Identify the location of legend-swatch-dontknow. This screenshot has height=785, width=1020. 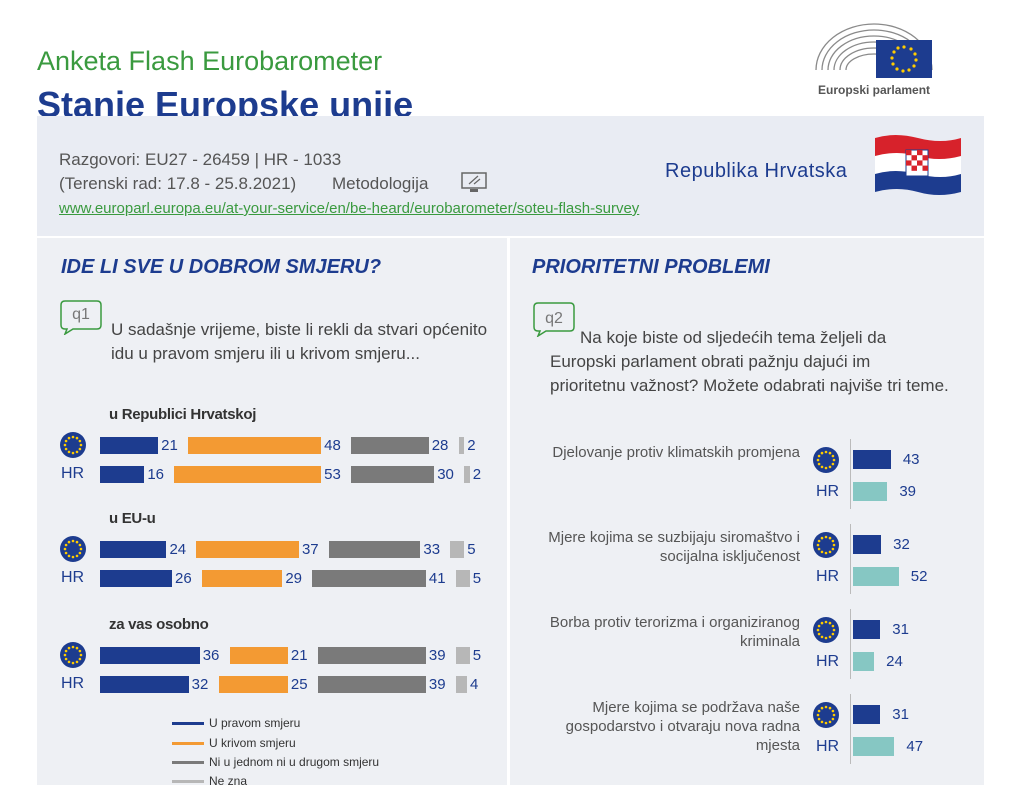
(188, 781).